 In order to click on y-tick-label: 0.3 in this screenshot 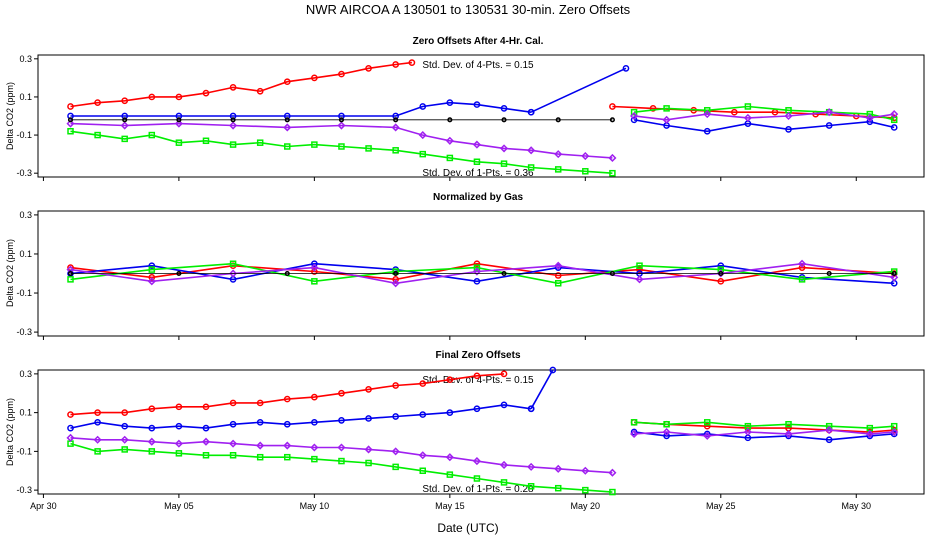, I will do `click(25, 215)`.